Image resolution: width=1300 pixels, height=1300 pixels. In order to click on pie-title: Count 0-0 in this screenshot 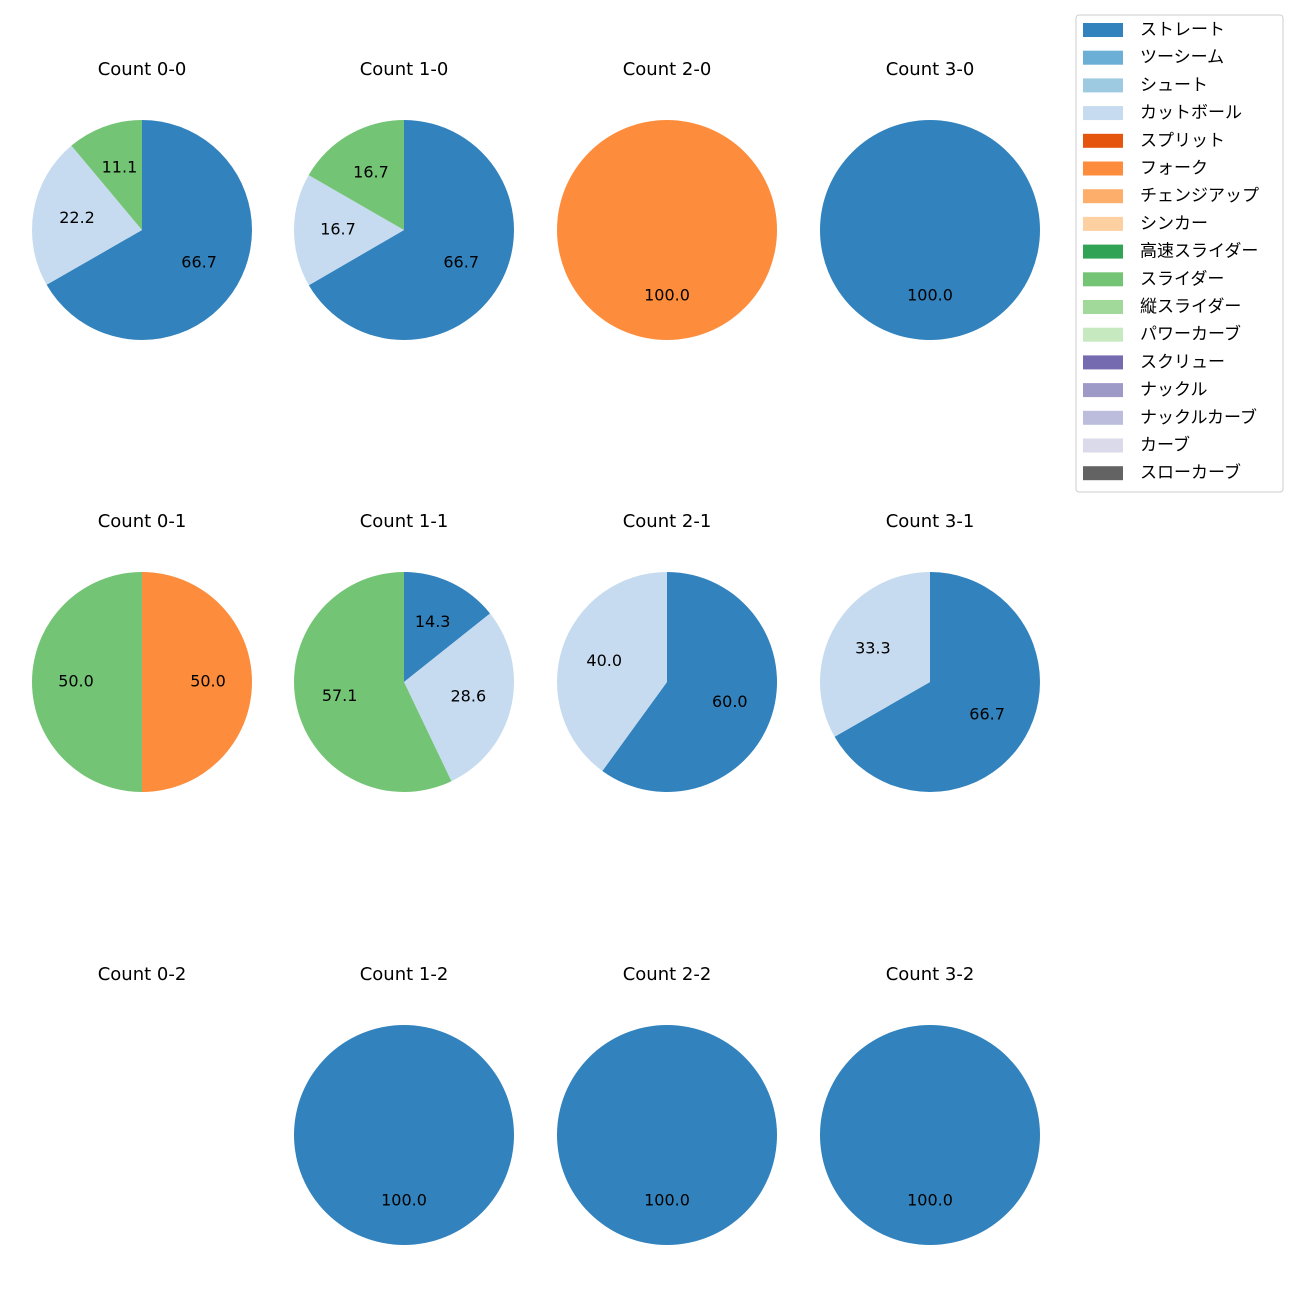, I will do `click(142, 69)`.